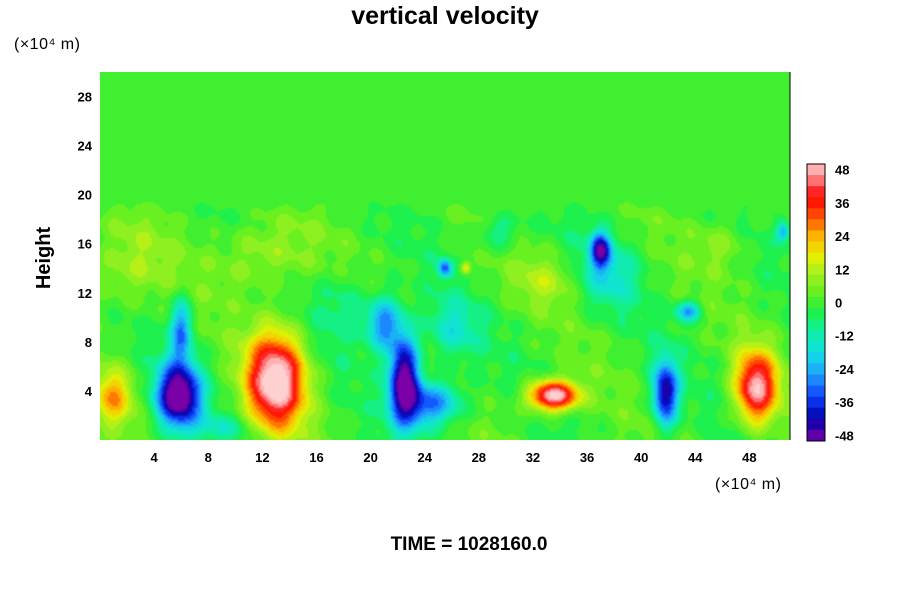 Image resolution: width=900 pixels, height=600 pixels. I want to click on time-label: TIME = 1028160.0, so click(469, 544).